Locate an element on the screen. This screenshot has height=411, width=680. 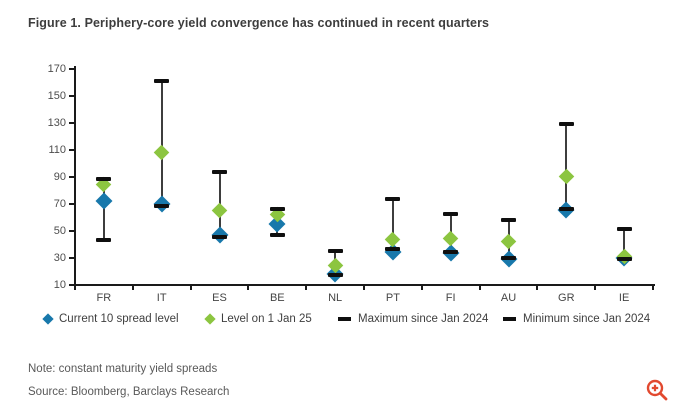
legend-item-jan25: Level on 1 Jan 25 is located at coordinates (258, 319).